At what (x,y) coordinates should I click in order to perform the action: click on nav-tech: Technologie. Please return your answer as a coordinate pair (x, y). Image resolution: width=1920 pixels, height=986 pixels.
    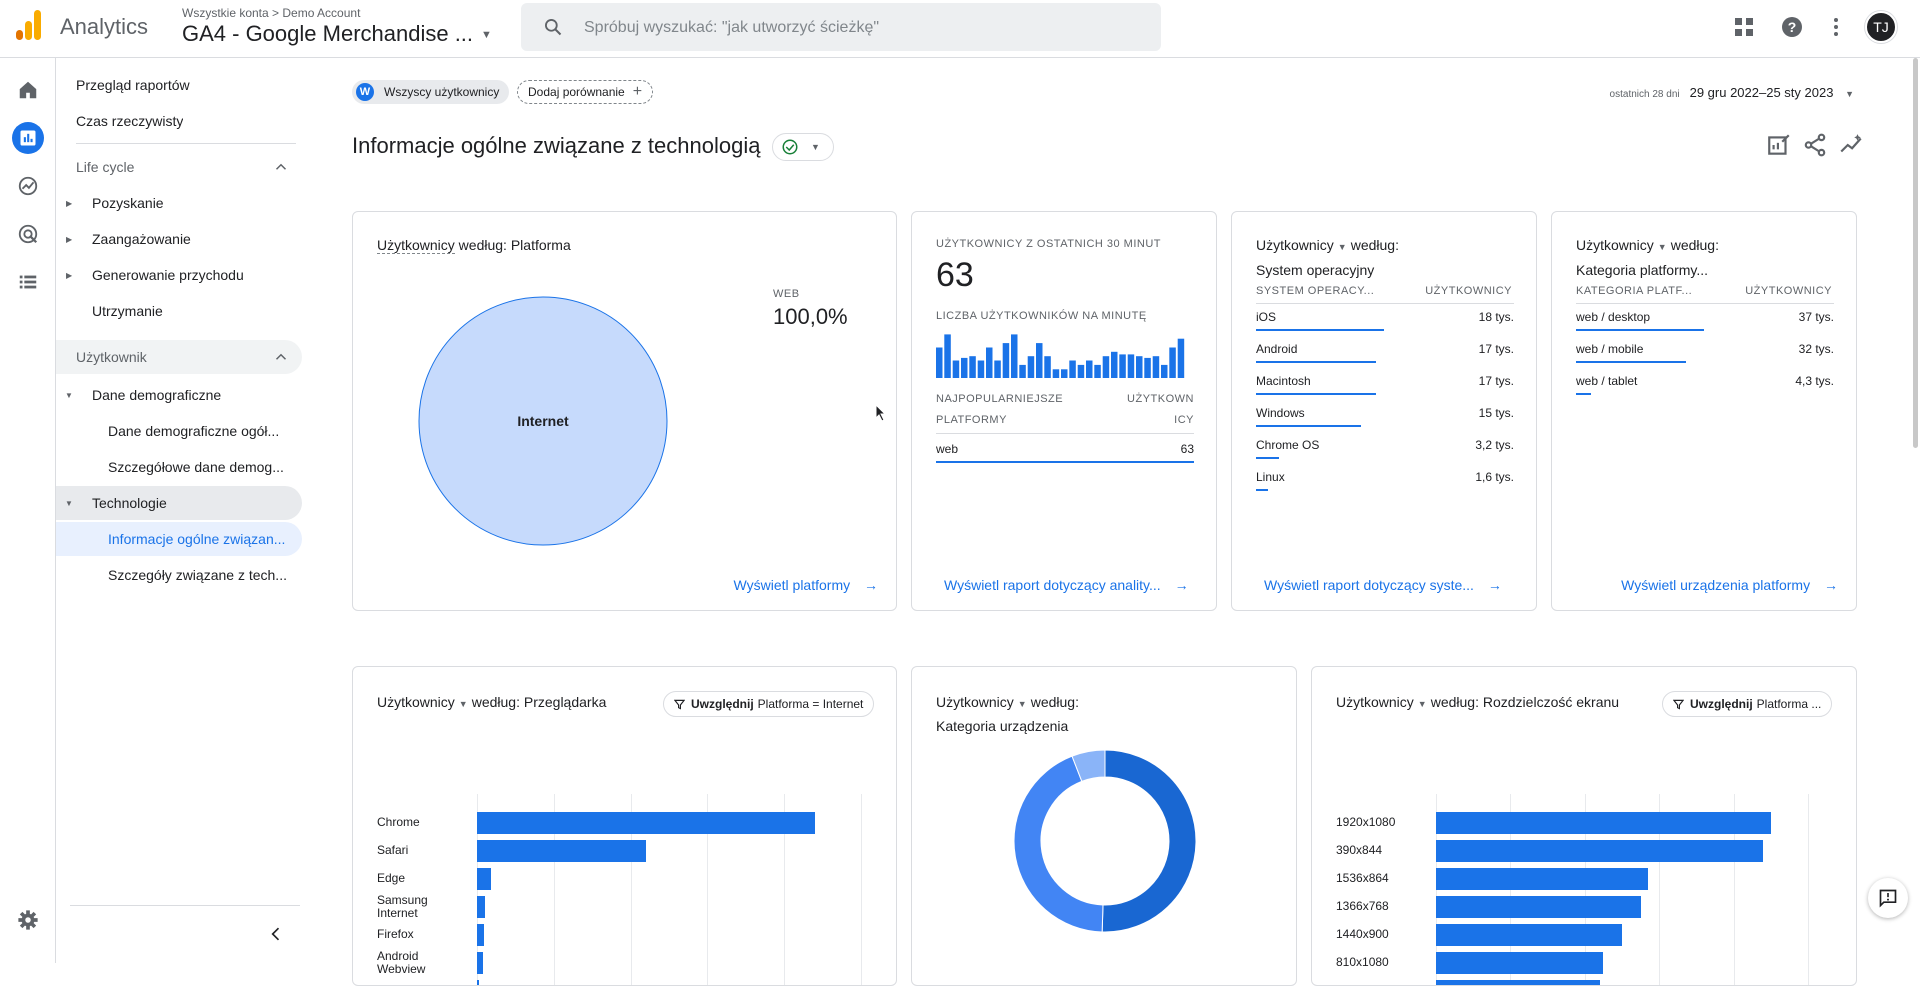
    Looking at the image, I should click on (129, 503).